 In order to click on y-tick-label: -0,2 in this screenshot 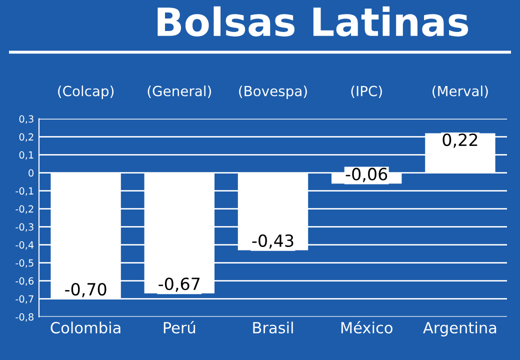, I will do `click(25, 209)`.